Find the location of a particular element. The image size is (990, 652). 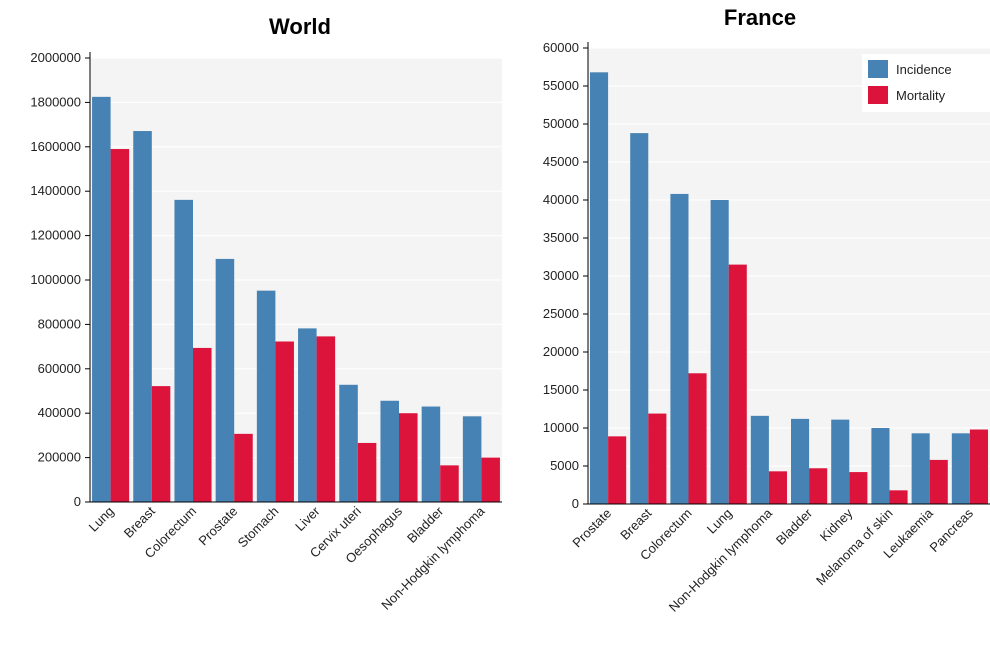

bar-mortality-melanoma-of-skin is located at coordinates (898, 497).